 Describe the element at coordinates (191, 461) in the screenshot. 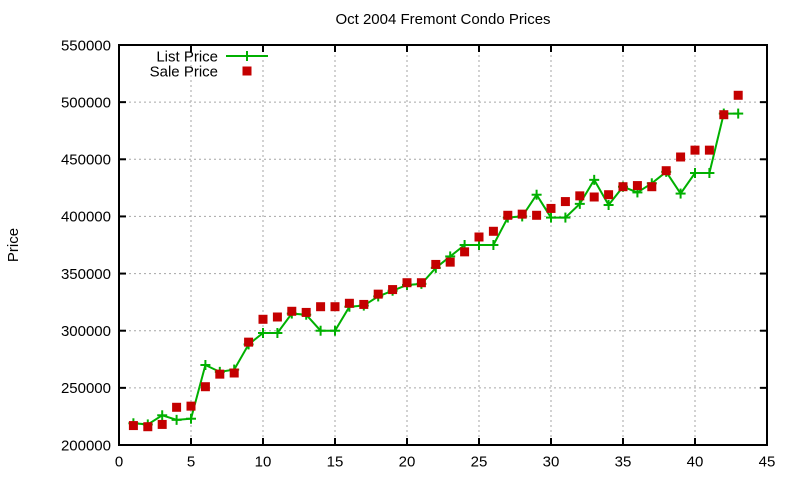

I see `x-tick-label: 5` at that location.